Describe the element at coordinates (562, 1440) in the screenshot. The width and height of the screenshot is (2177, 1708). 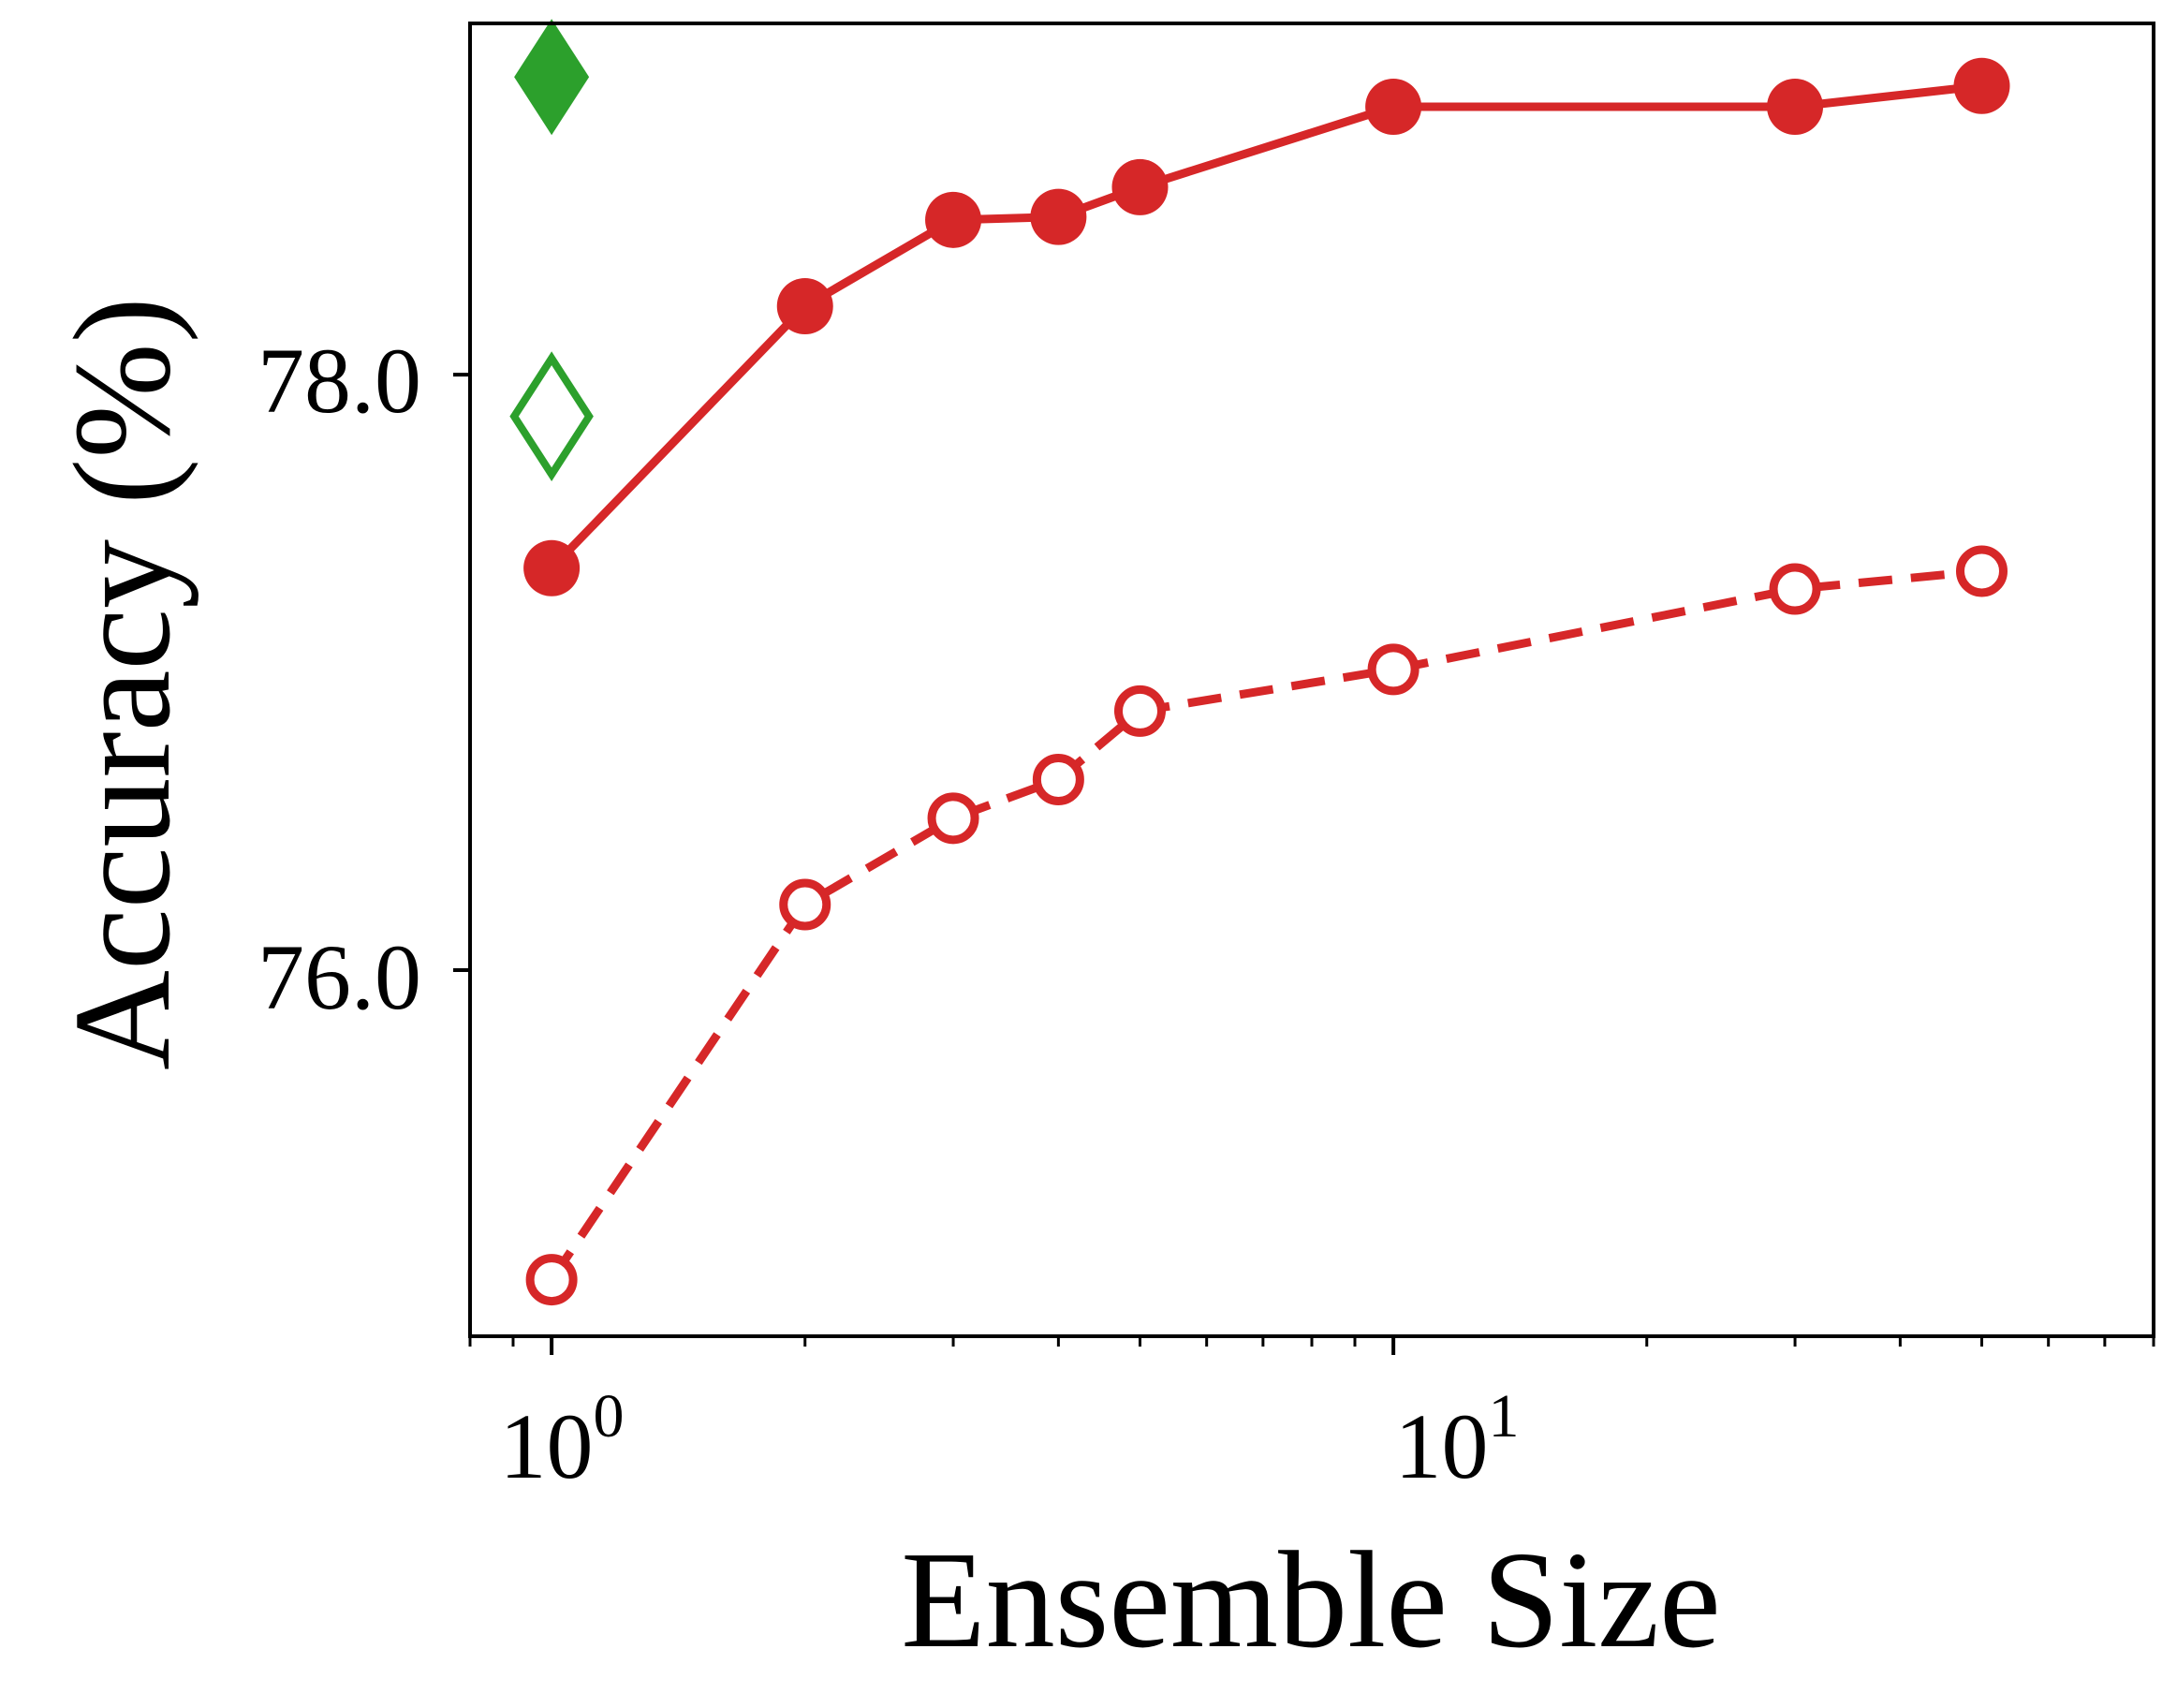
I see `x-tick-label: 10⁰` at that location.